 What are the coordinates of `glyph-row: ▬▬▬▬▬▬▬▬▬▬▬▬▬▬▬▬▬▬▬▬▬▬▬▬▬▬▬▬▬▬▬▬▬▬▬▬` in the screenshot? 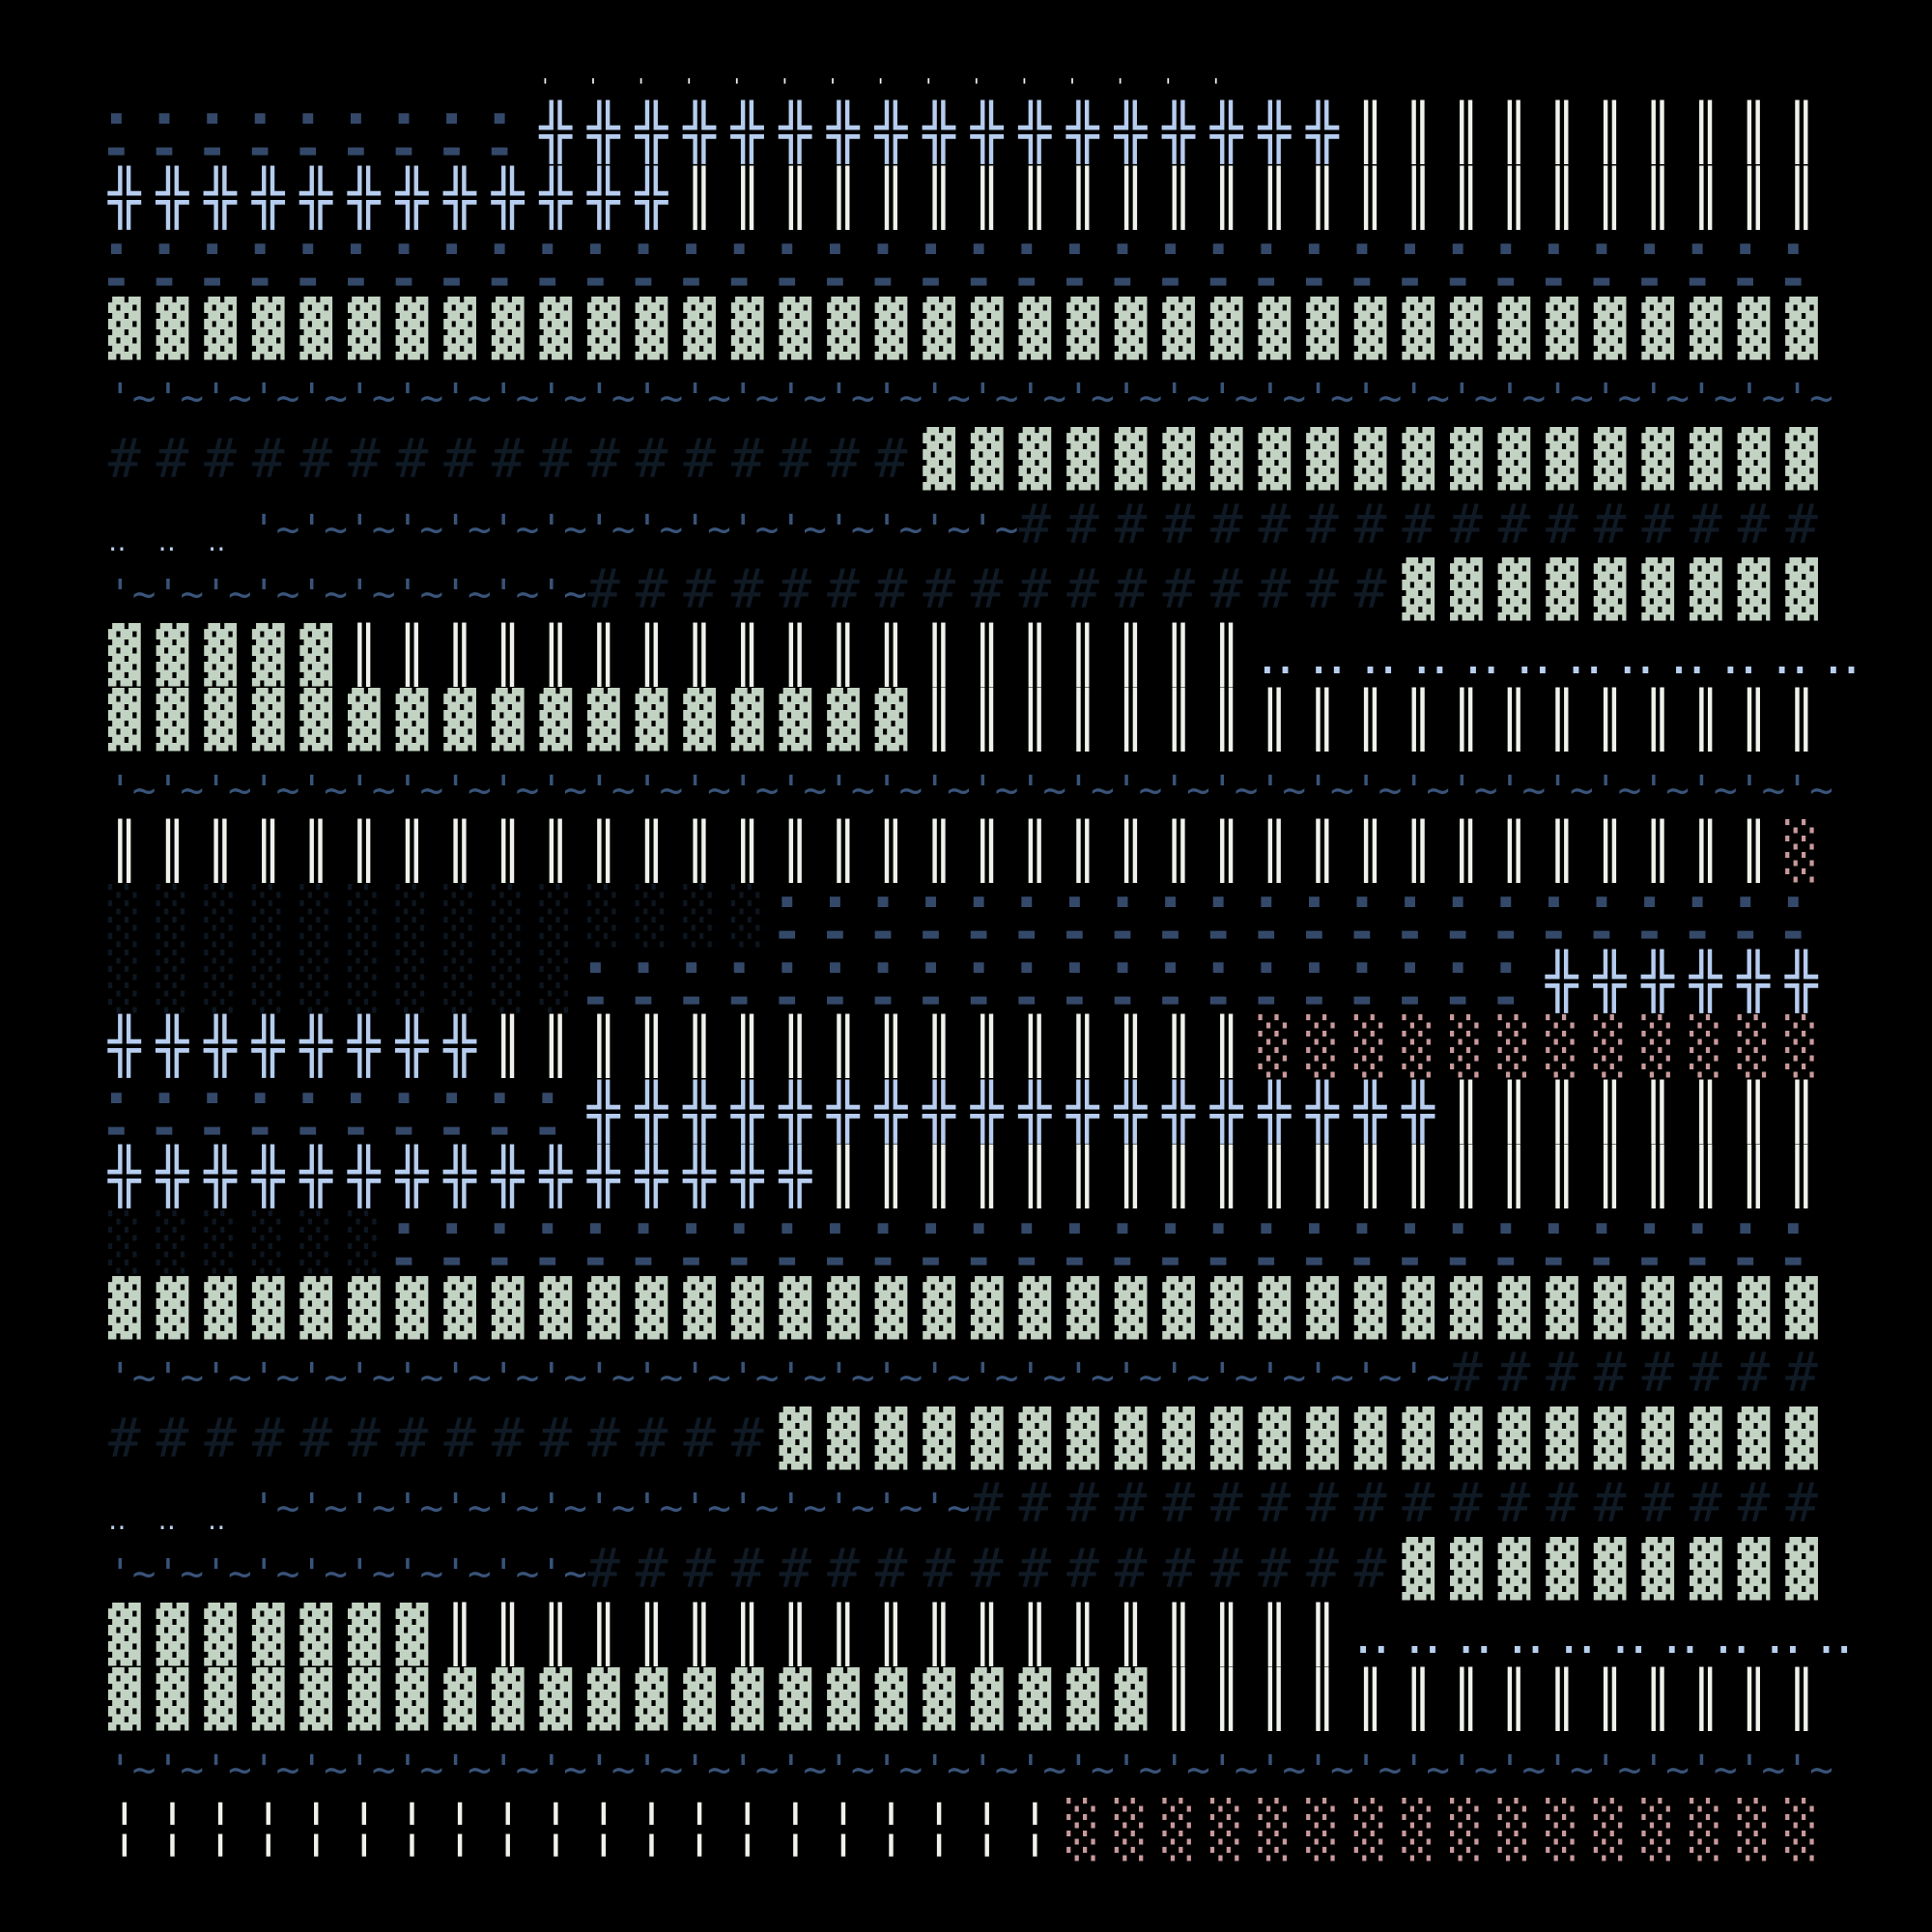 It's located at (970, 280).